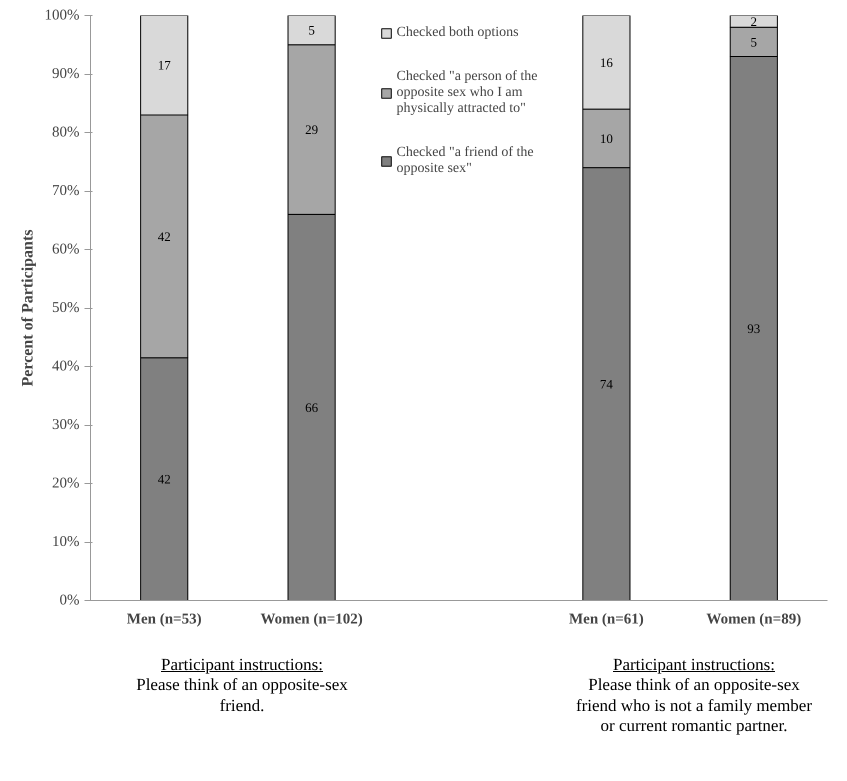 The height and width of the screenshot is (781, 847). Describe the element at coordinates (66, 542) in the screenshot. I see `y-tick-label: 10%` at that location.